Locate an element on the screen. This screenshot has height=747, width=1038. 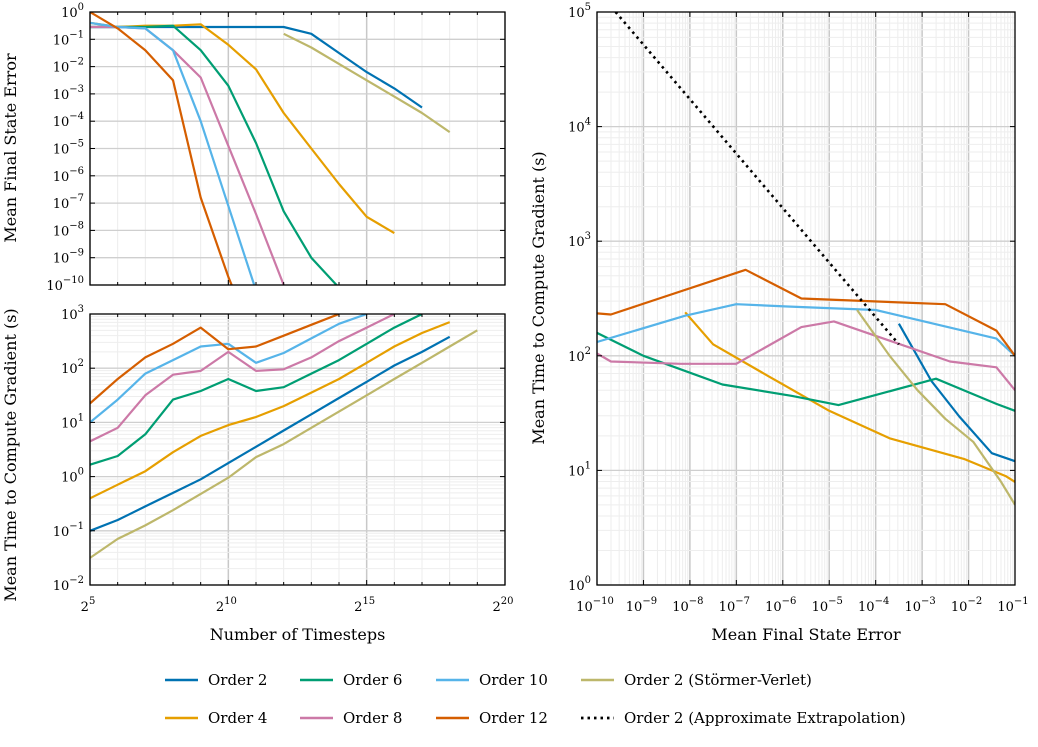
x-tick-label: 210 is located at coordinates (226, 605).